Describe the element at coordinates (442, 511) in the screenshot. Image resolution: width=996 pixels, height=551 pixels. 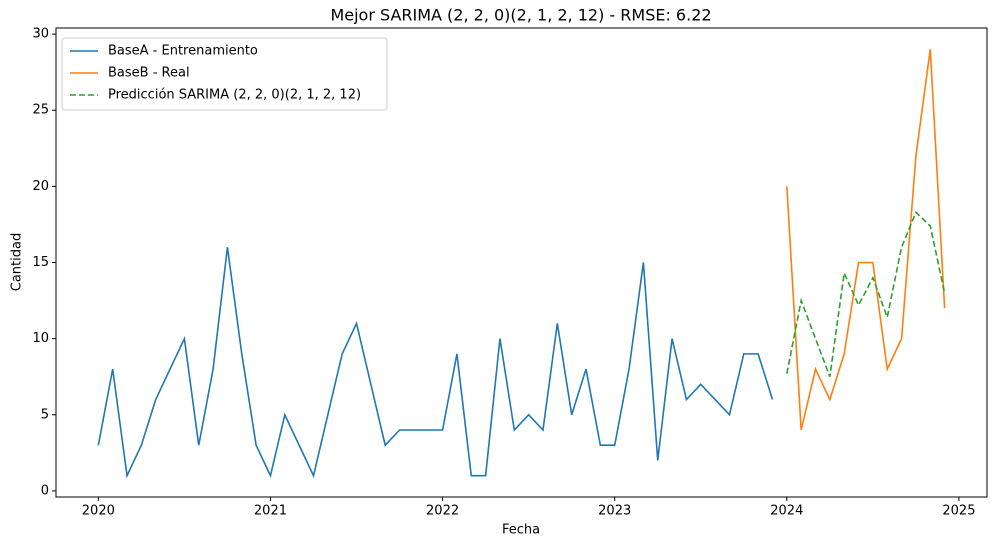
I see `x-tick-label: 2022` at that location.